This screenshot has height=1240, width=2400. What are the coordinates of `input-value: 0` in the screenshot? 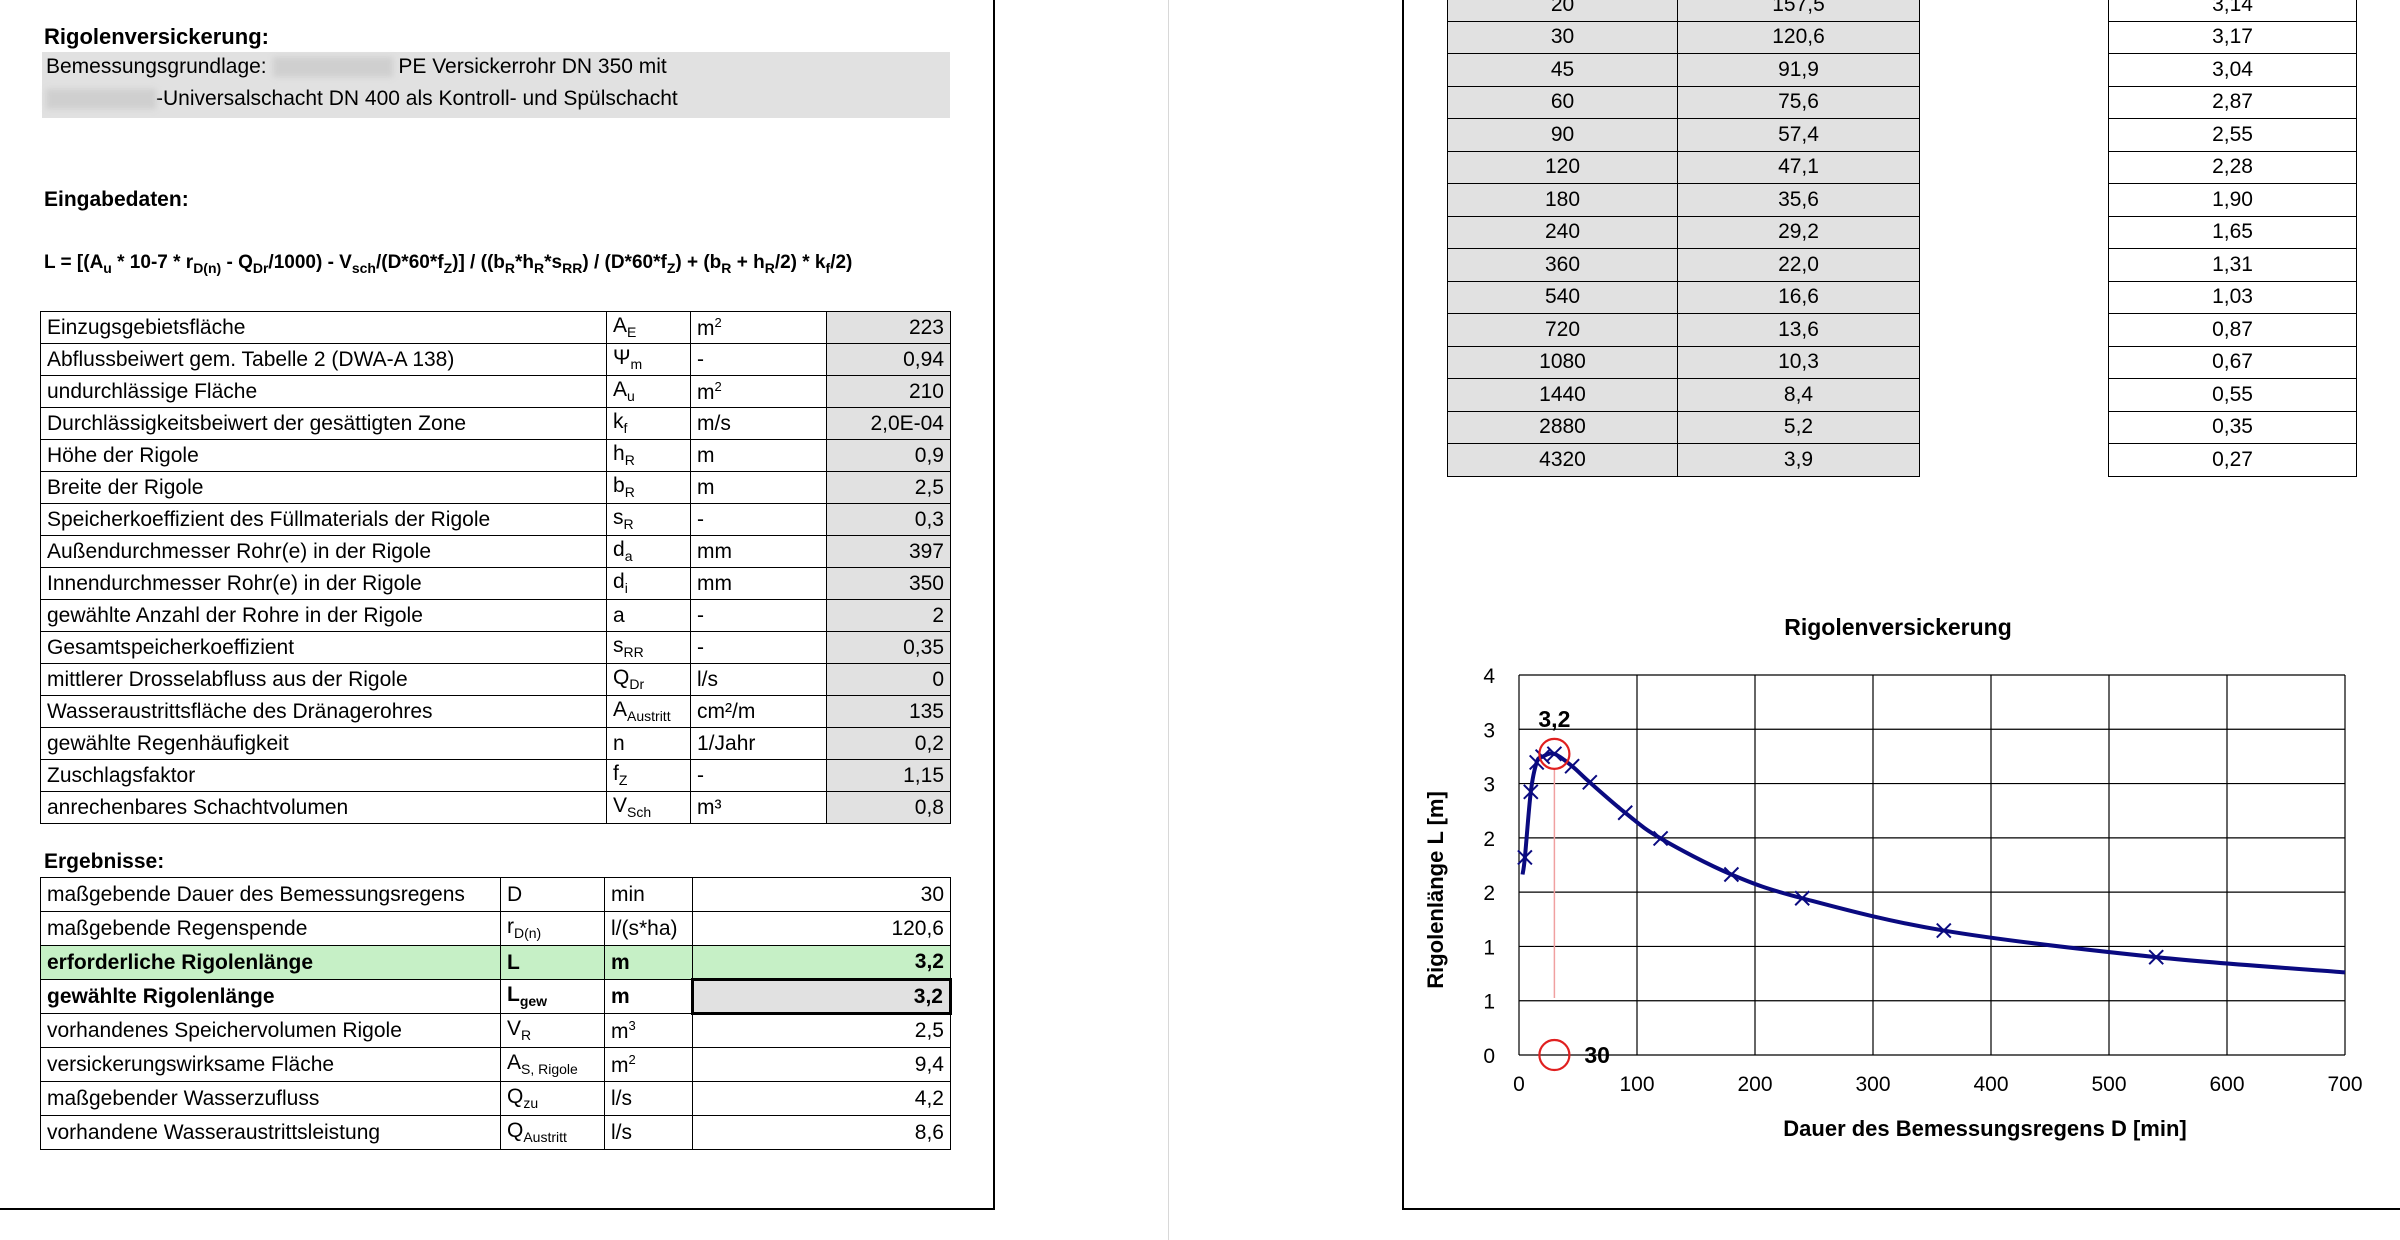 It's located at (888, 679).